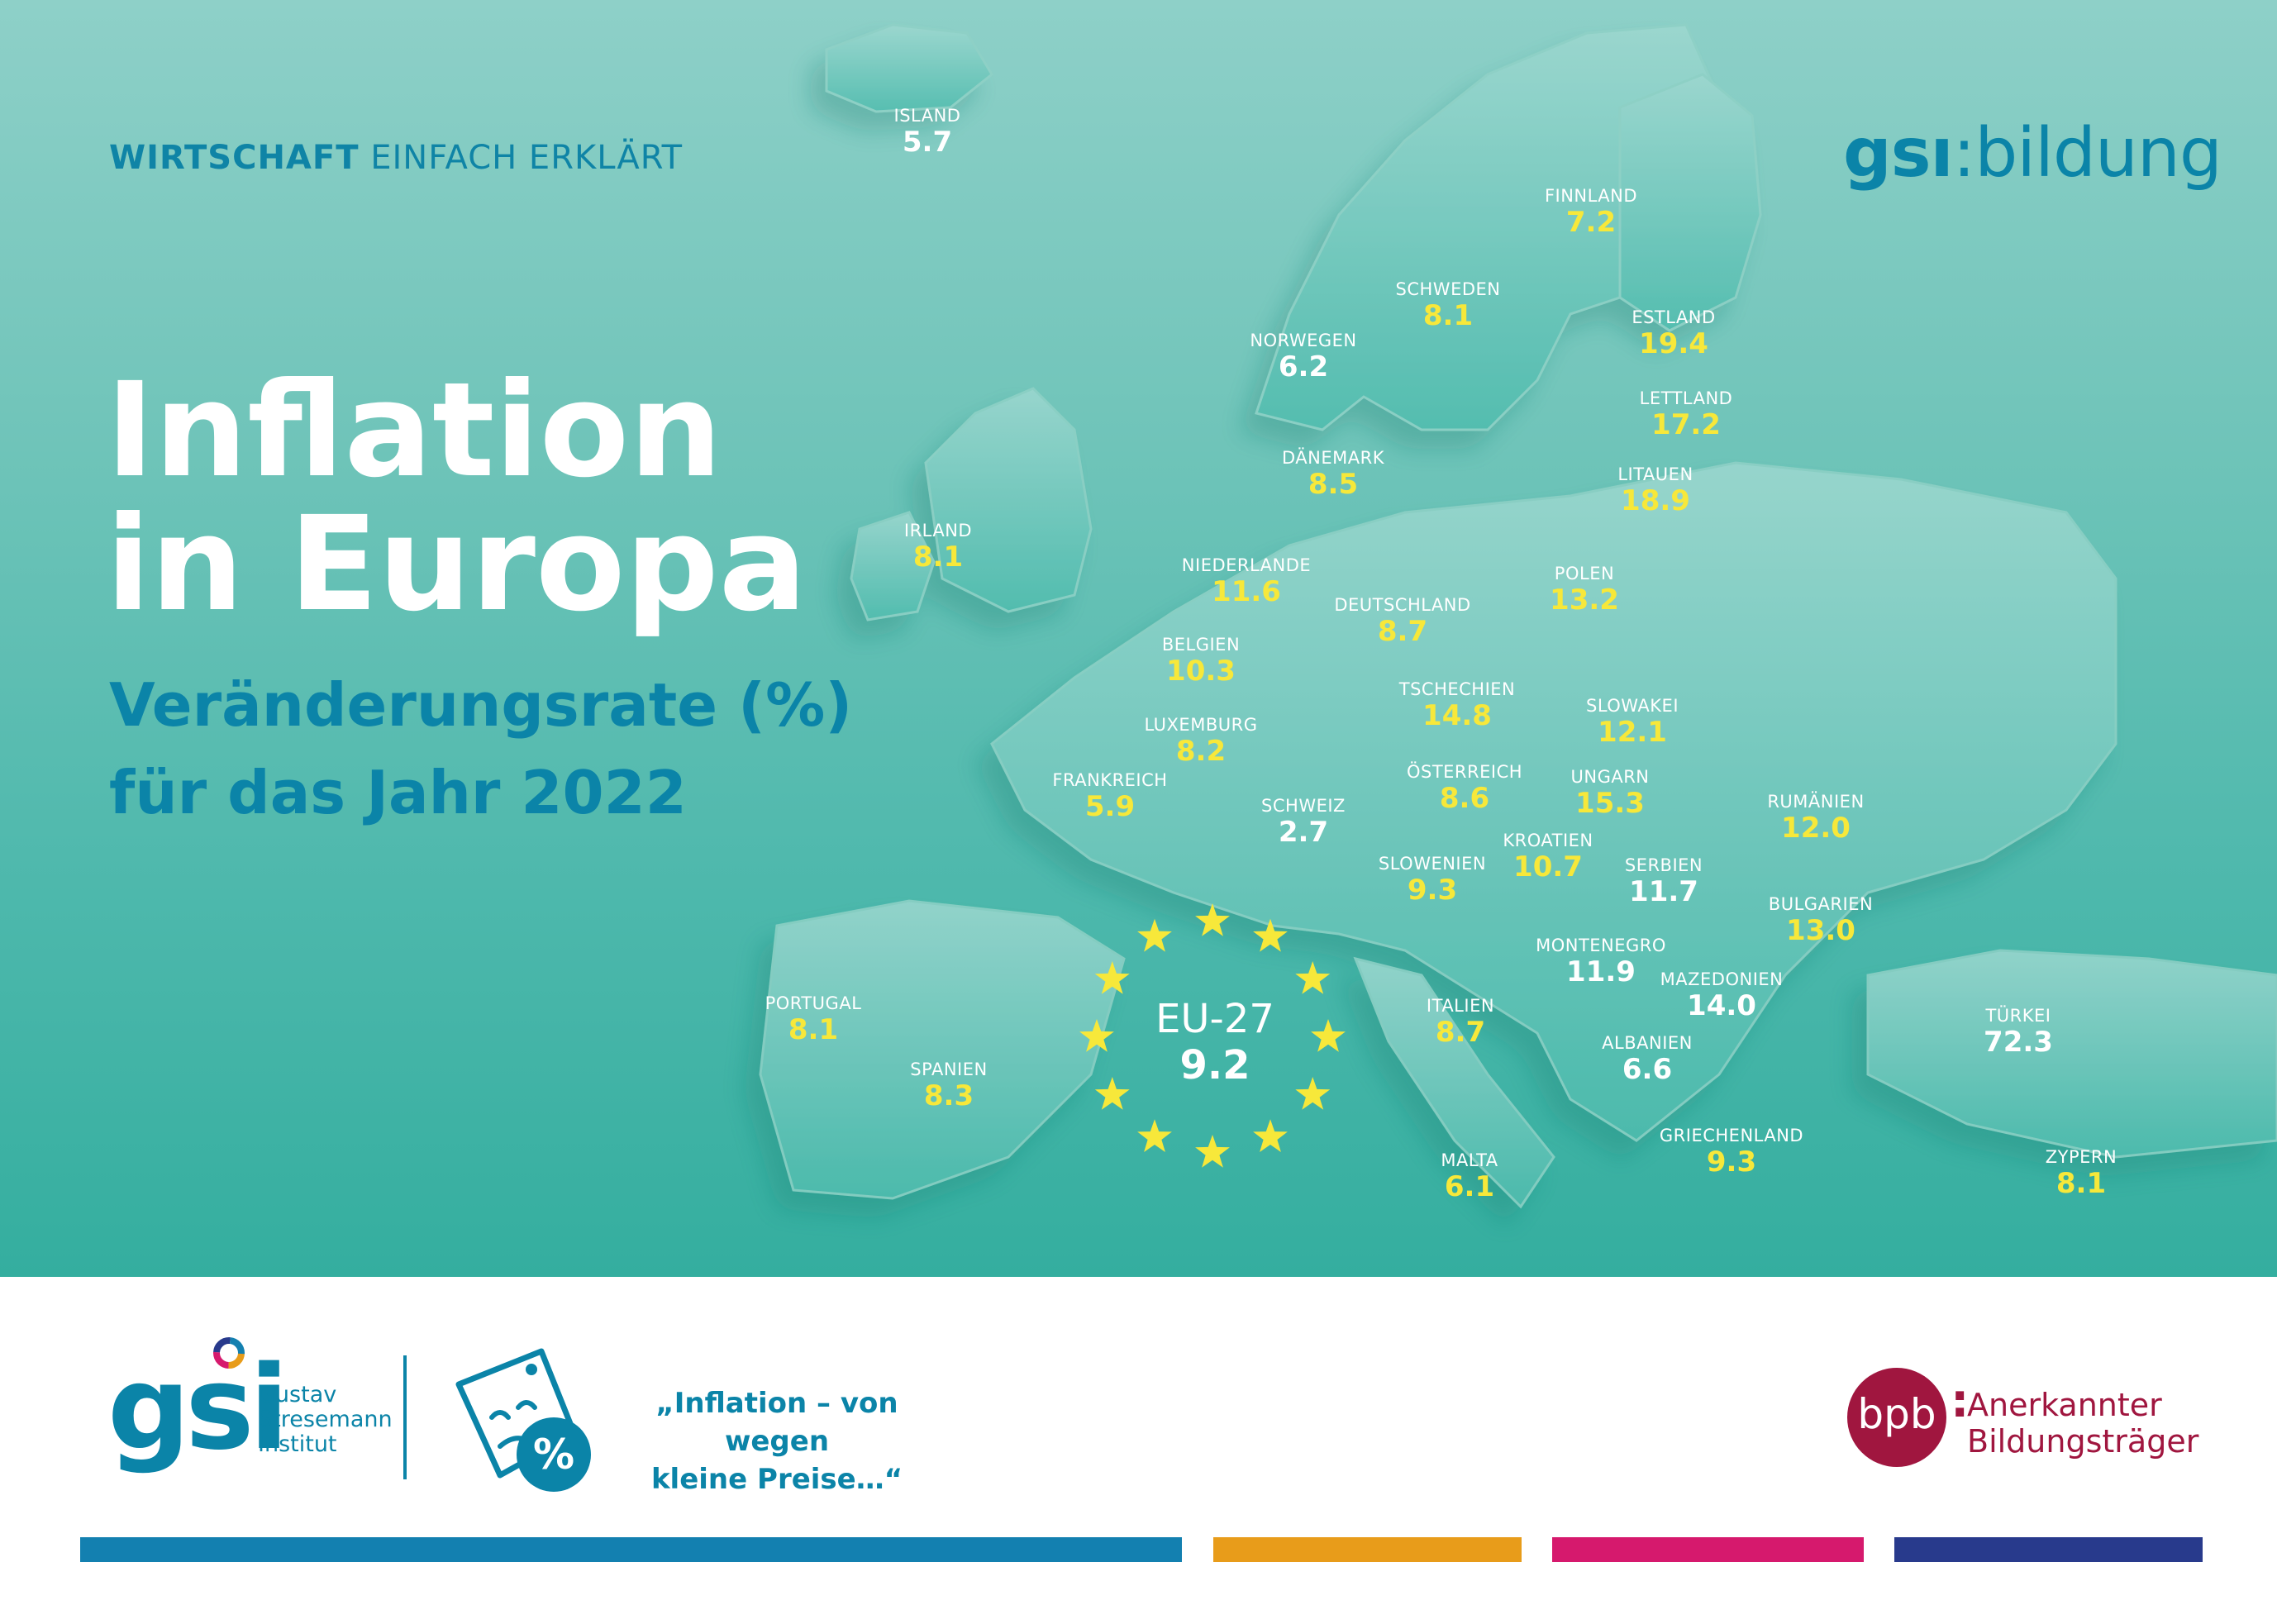 This screenshot has width=2277, height=1624. Describe the element at coordinates (2083, 1441) in the screenshot. I see `bpb-line-2: Bildungsträger` at that location.